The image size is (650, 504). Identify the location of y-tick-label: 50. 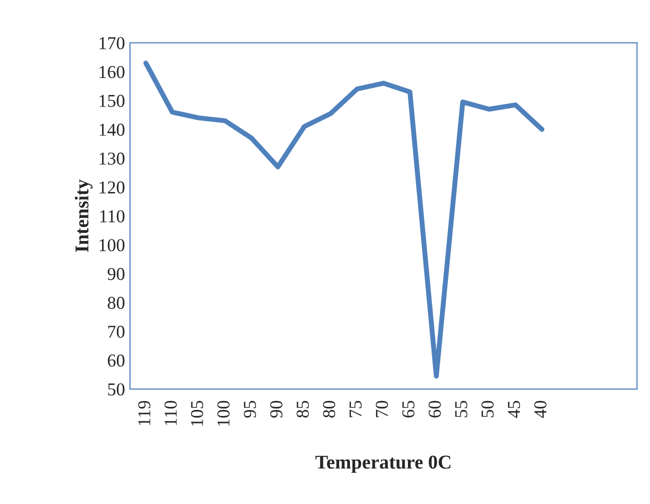
(116, 389).